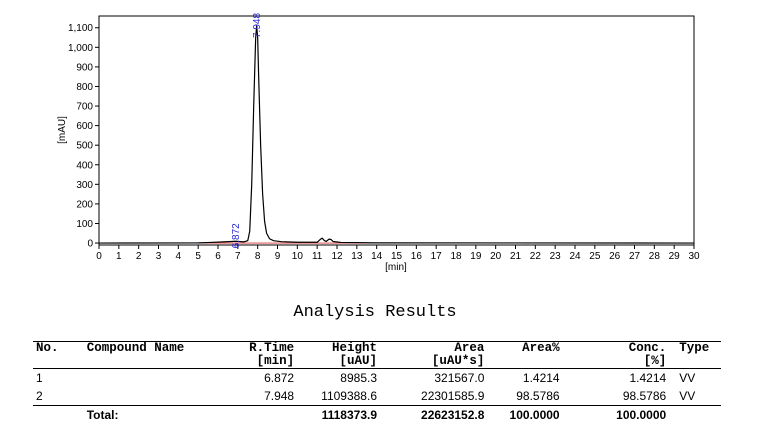 This screenshot has height=446, width=762. Describe the element at coordinates (84, 185) in the screenshot. I see `y-tick-label: 300` at that location.